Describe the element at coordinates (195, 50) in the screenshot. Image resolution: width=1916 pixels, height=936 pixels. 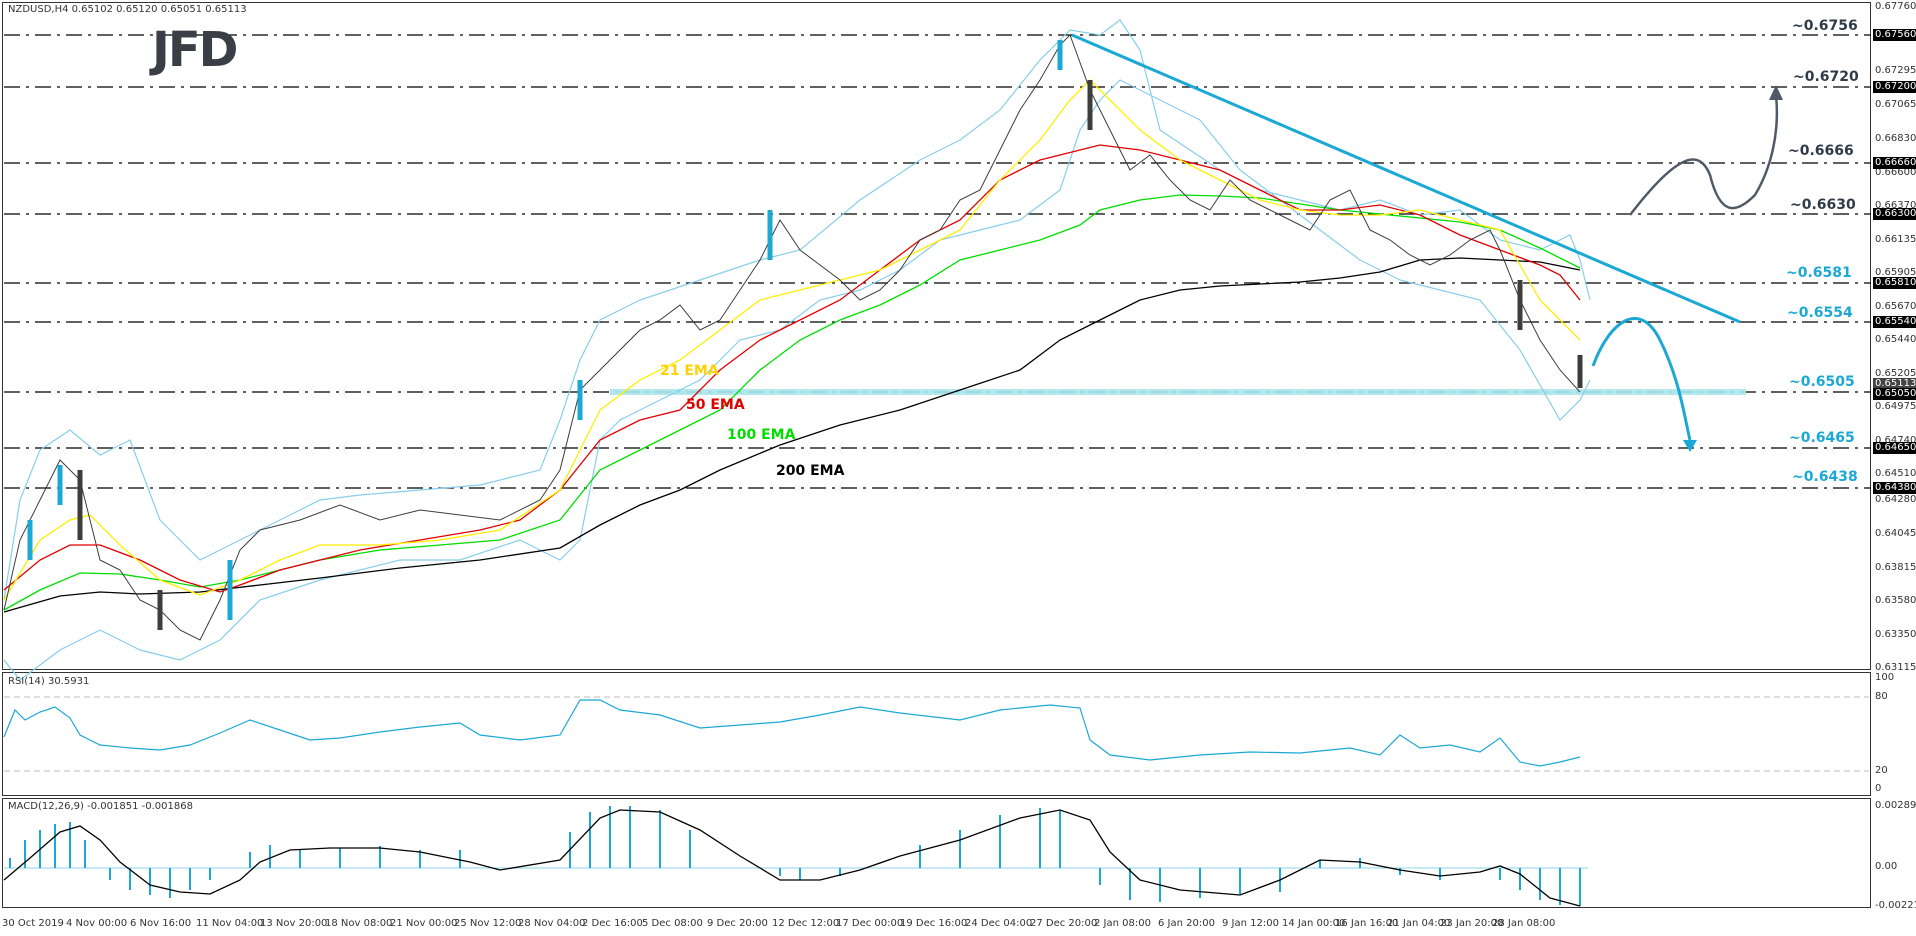
I see `jfd-logo: JFD` at that location.